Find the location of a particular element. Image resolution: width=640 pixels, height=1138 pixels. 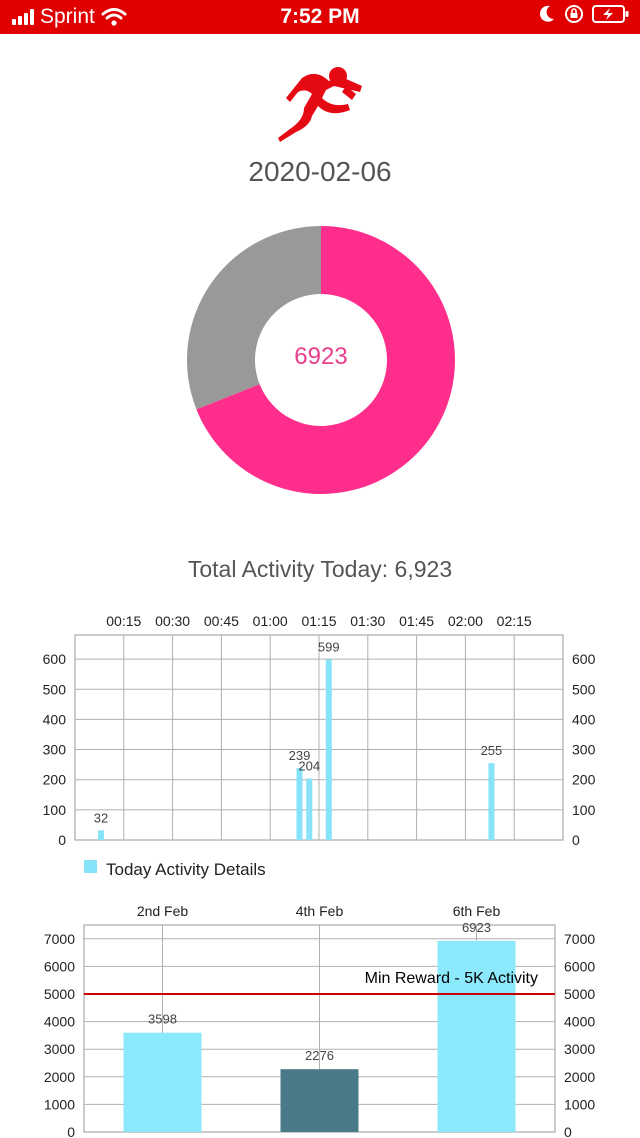

x-category-label: 6th Feb is located at coordinates (477, 911).